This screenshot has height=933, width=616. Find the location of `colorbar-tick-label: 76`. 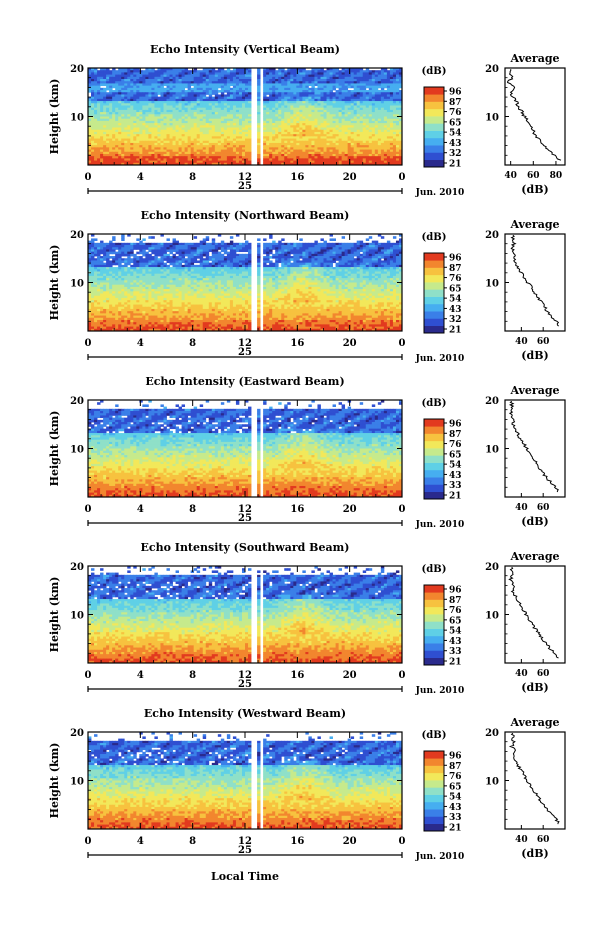

colorbar-tick-label: 76 is located at coordinates (455, 113).